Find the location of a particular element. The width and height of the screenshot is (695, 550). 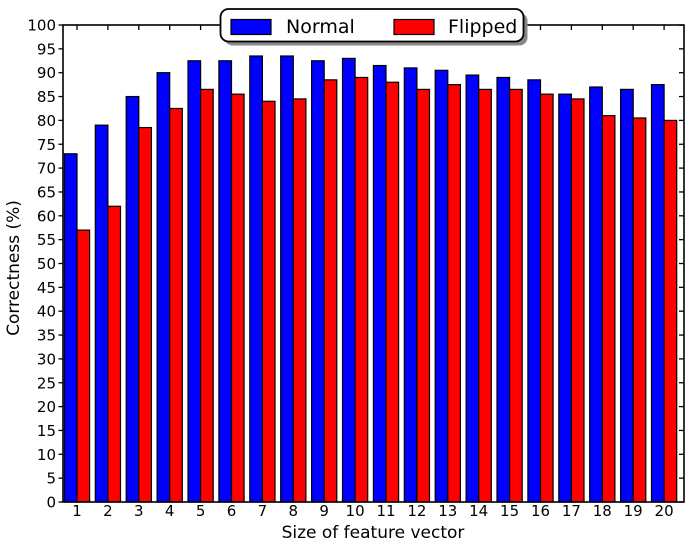

y-tick-label: 95 is located at coordinates (46, 49).